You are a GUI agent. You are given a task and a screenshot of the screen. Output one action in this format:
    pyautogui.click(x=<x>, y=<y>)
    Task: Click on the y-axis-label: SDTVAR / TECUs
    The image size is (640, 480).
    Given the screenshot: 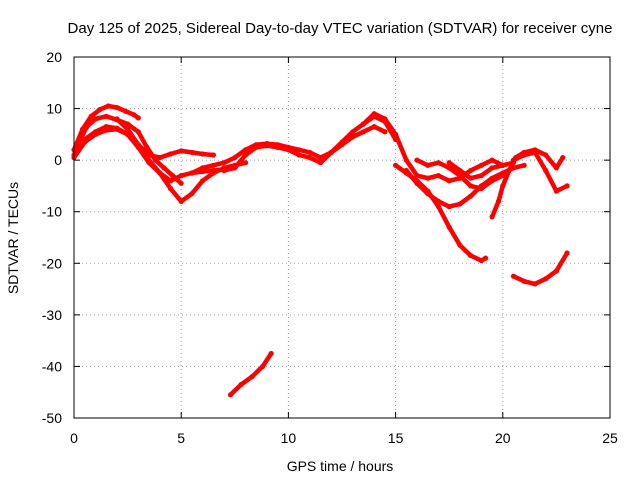 What is the action you would take?
    pyautogui.click(x=13, y=238)
    